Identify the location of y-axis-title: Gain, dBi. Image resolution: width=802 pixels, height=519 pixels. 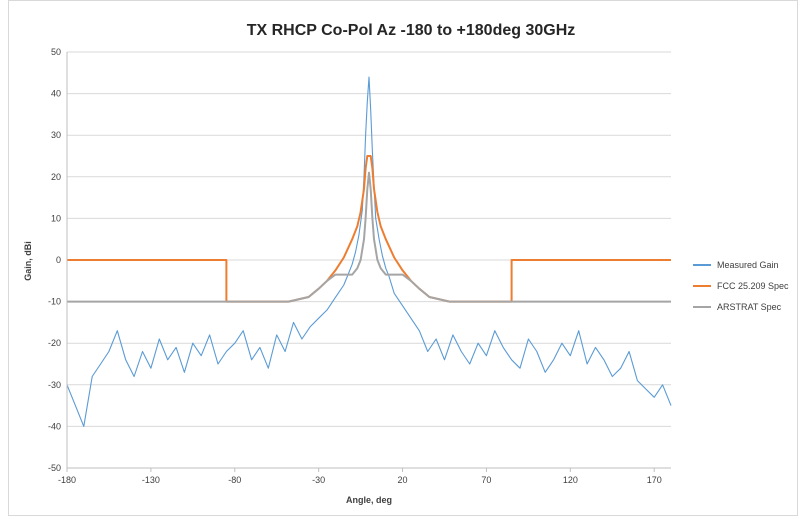
(28, 261).